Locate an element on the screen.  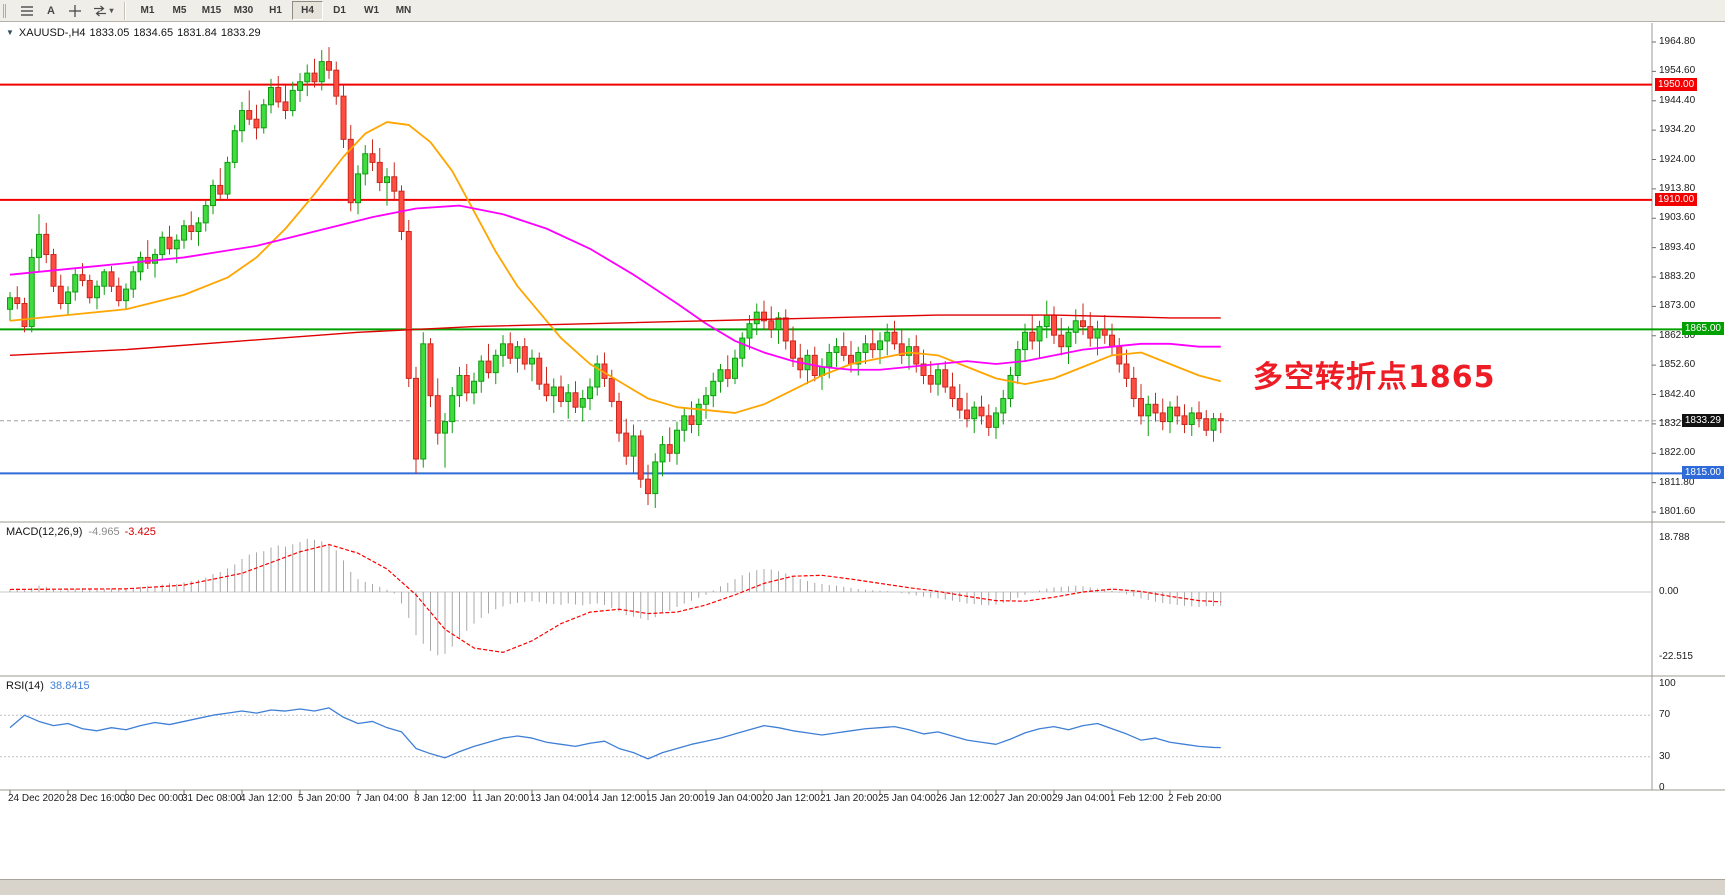
macd-histogram is located at coordinates (615, 597).